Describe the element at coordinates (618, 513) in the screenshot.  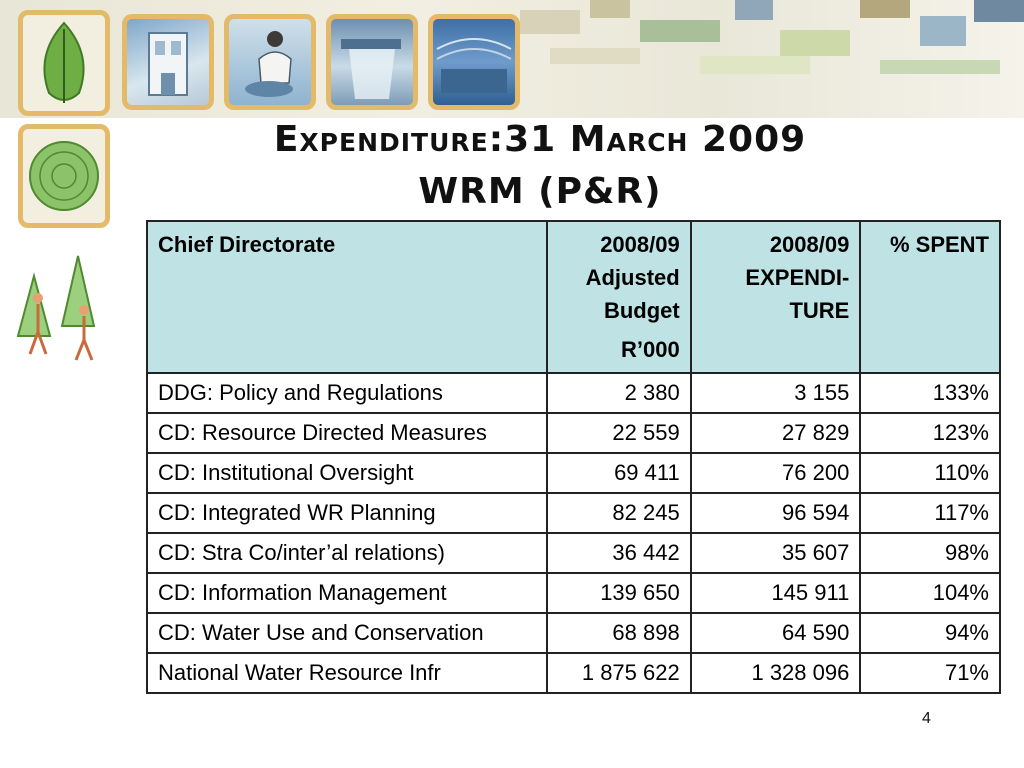
I see `cell-budget: 82 245` at that location.